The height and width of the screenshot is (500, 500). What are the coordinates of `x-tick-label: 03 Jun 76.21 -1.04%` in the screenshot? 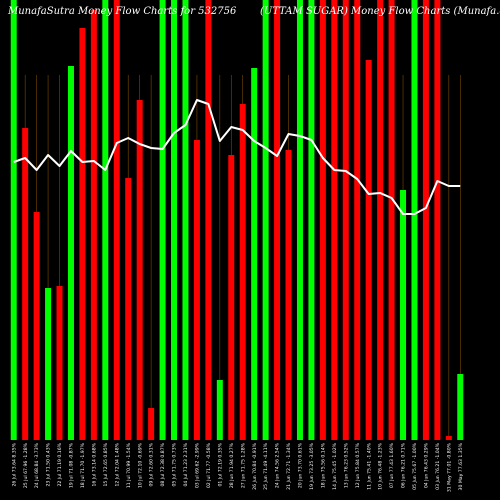 It's located at (438, 465).